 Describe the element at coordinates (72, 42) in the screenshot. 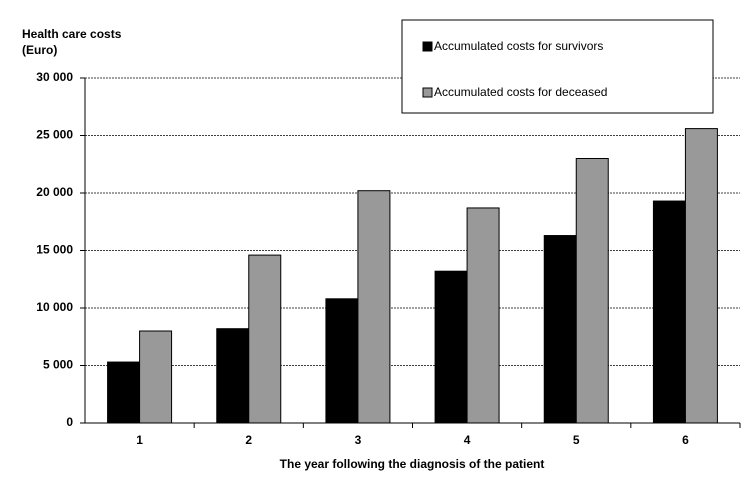

I see `y-axis-title: Health care costs (Euro)` at that location.